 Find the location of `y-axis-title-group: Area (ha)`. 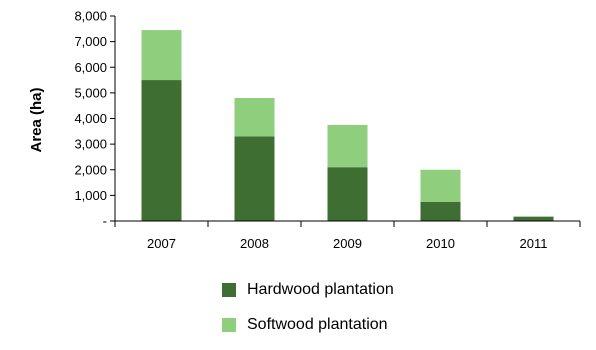

y-axis-title-group: Area (ha) is located at coordinates (36, 119).